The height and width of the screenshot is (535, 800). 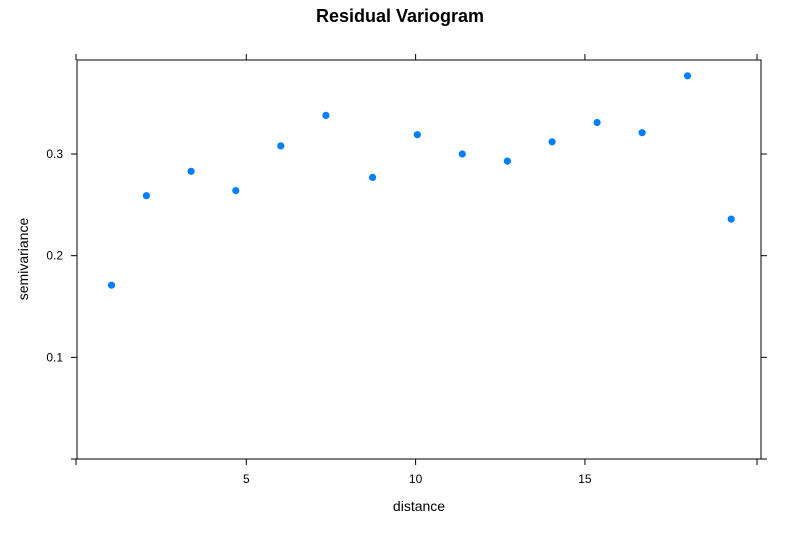 What do you see at coordinates (419, 506) in the screenshot?
I see `x-axis-label: distance` at bounding box center [419, 506].